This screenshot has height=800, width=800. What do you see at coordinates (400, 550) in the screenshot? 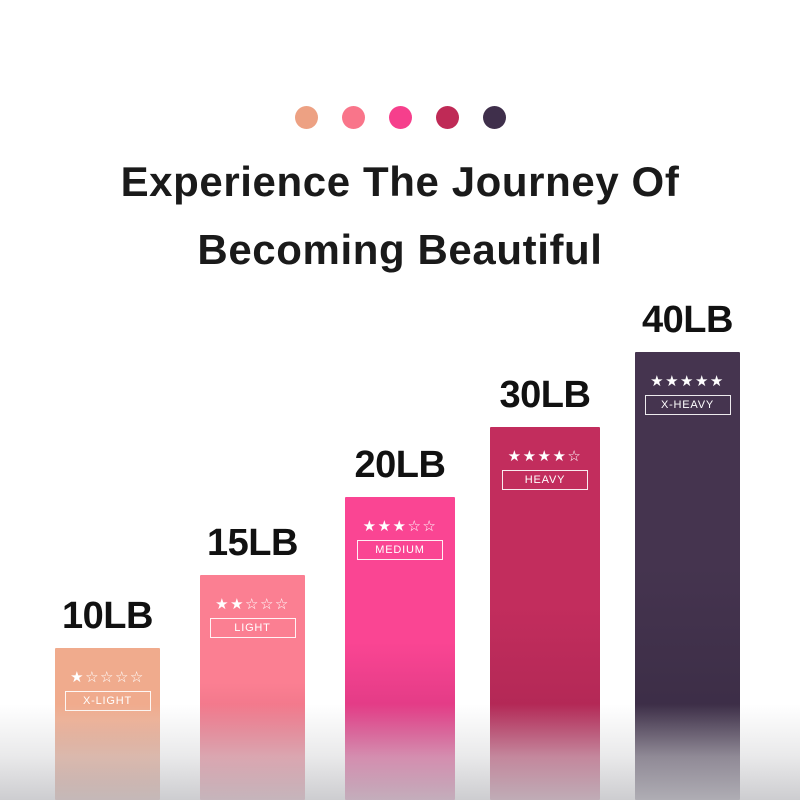
I see `level-label-medium: MEDIUM` at bounding box center [400, 550].